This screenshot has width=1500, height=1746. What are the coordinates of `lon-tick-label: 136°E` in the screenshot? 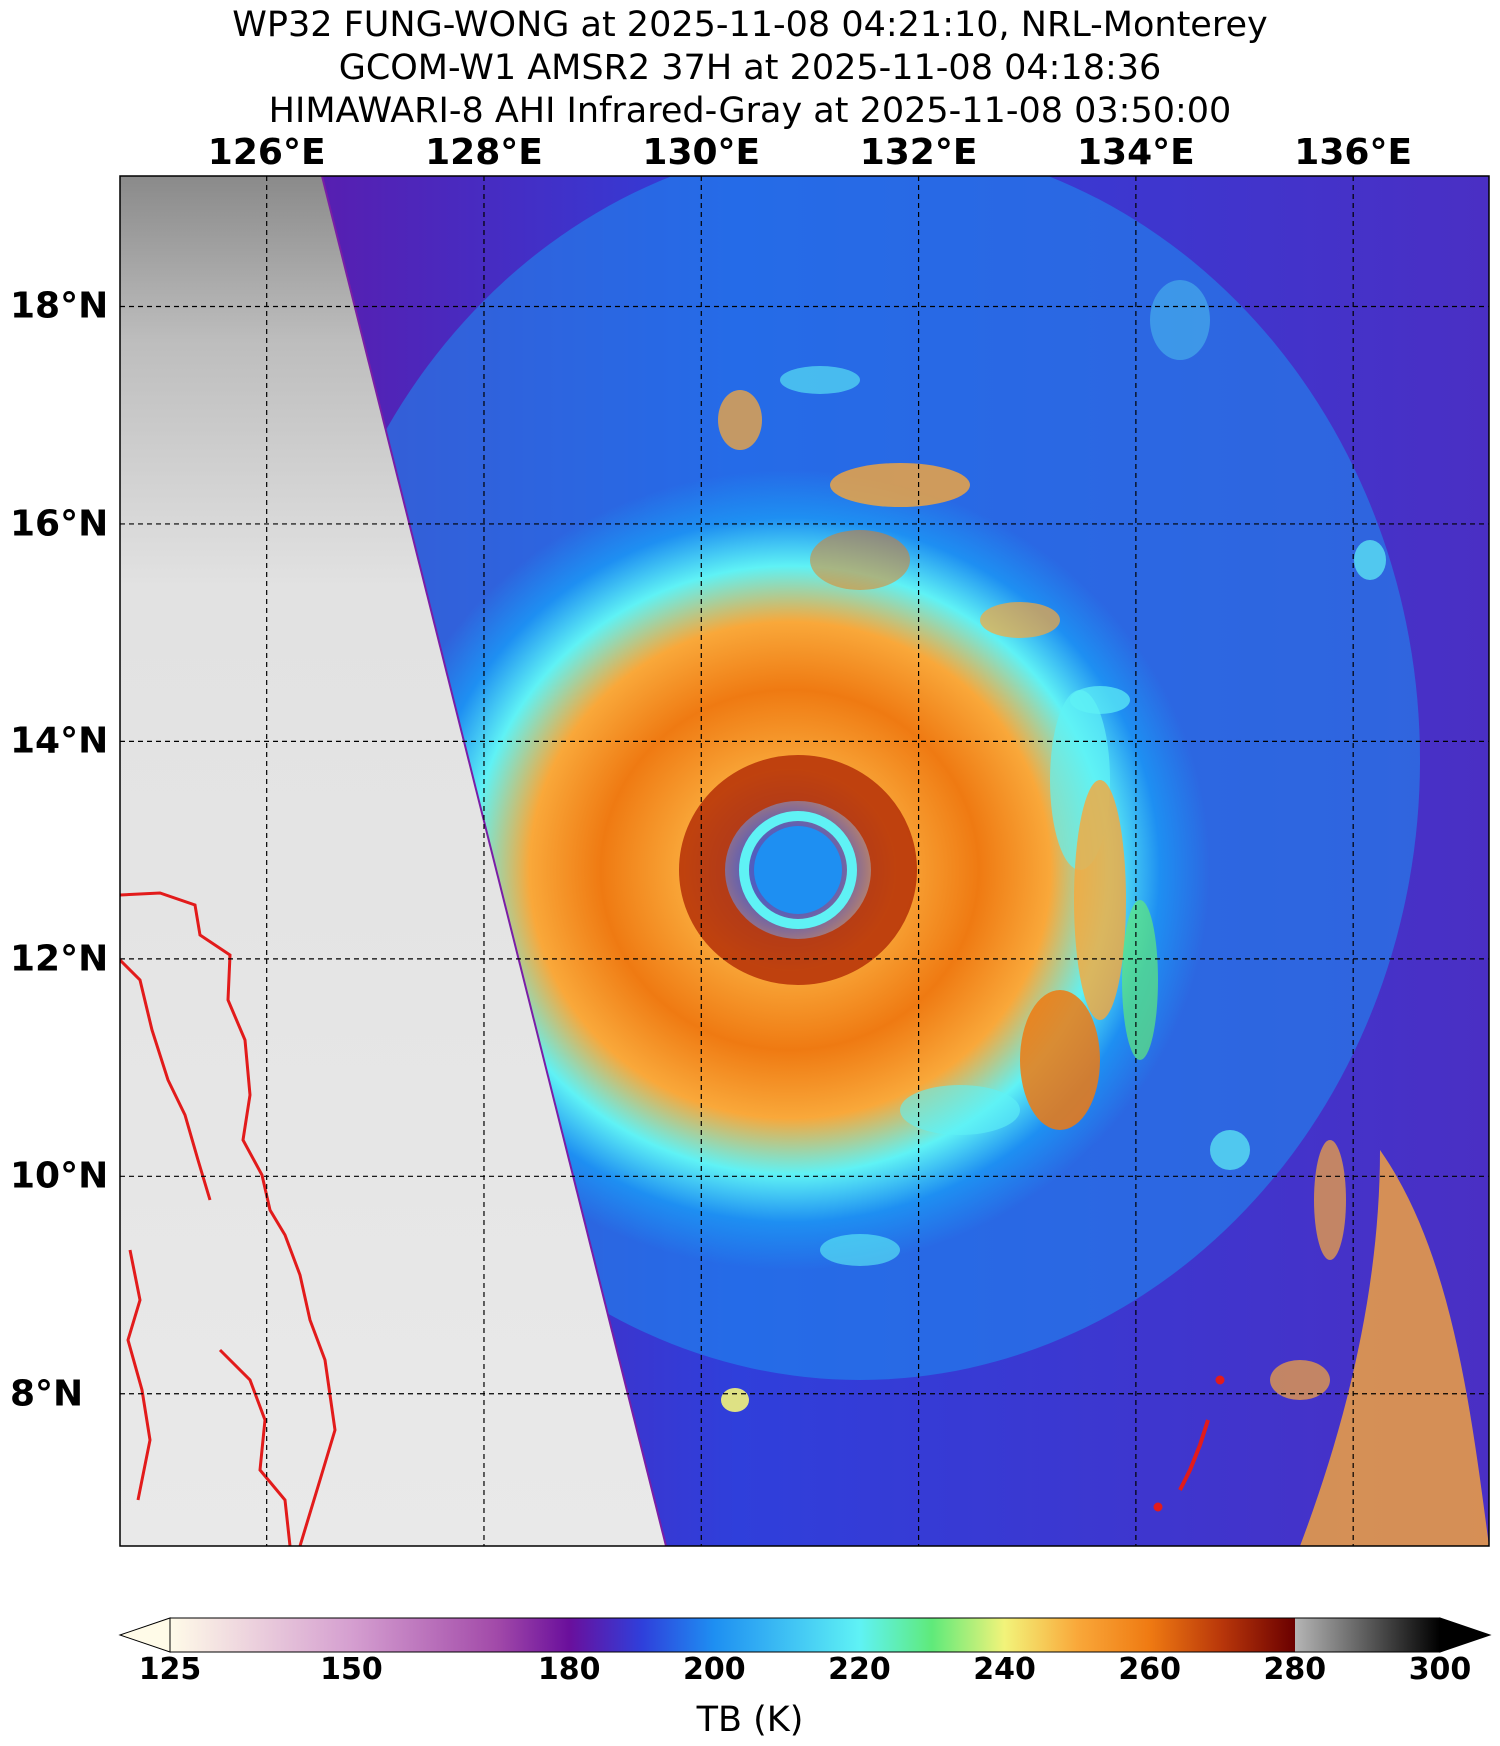 It's located at (1353, 152).